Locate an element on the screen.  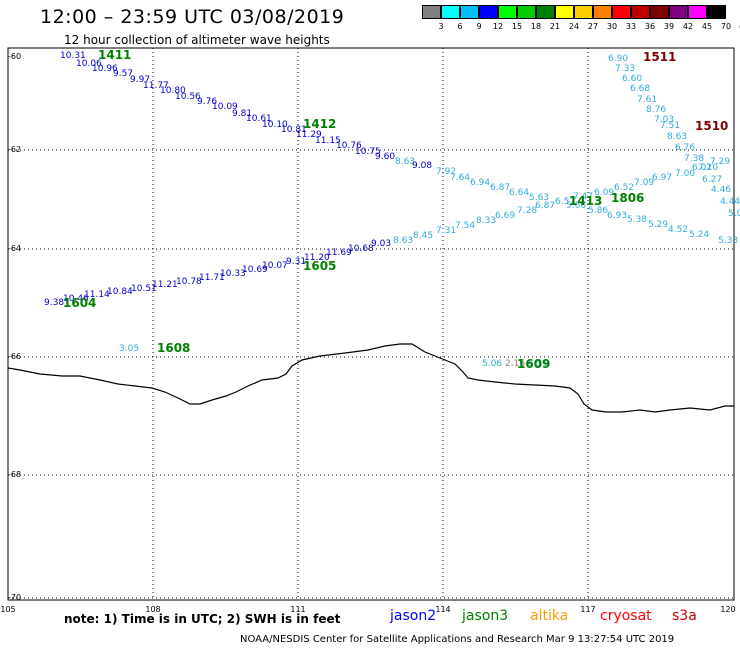
swh-value: 6.76 is located at coordinates (685, 148).